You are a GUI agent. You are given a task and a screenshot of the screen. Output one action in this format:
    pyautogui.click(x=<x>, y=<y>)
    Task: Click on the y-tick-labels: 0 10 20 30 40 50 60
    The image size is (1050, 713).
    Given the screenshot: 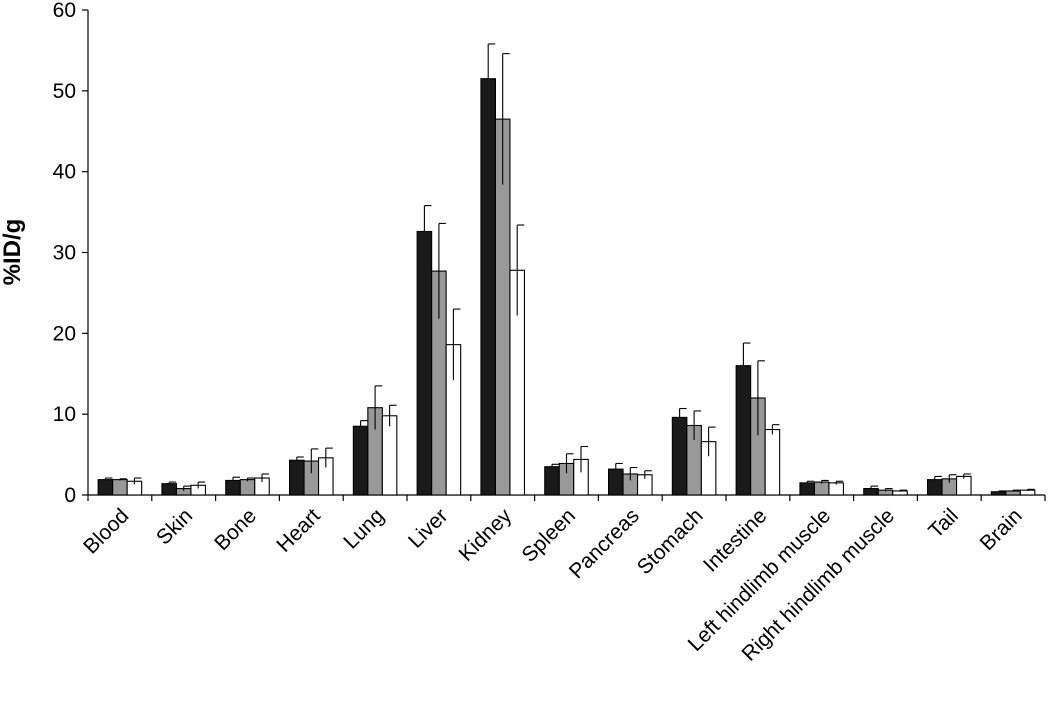 What is the action you would take?
    pyautogui.click(x=64, y=253)
    